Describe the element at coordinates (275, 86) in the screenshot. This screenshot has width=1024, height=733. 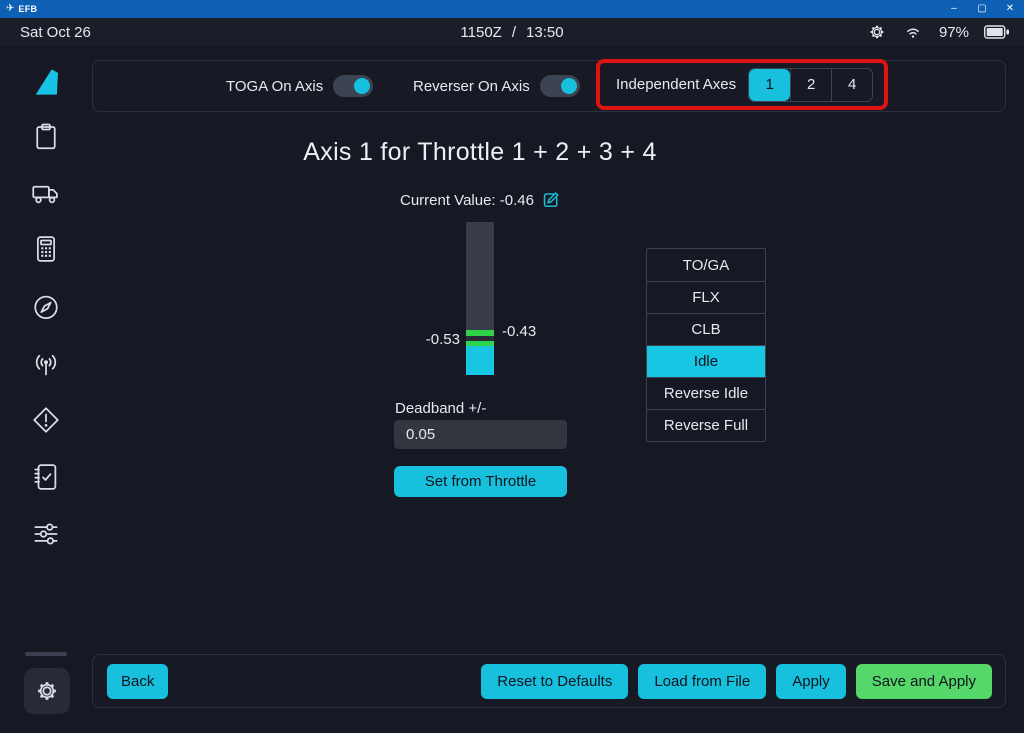
I see `toga-on-axis-label: TOGA On Axis` at that location.